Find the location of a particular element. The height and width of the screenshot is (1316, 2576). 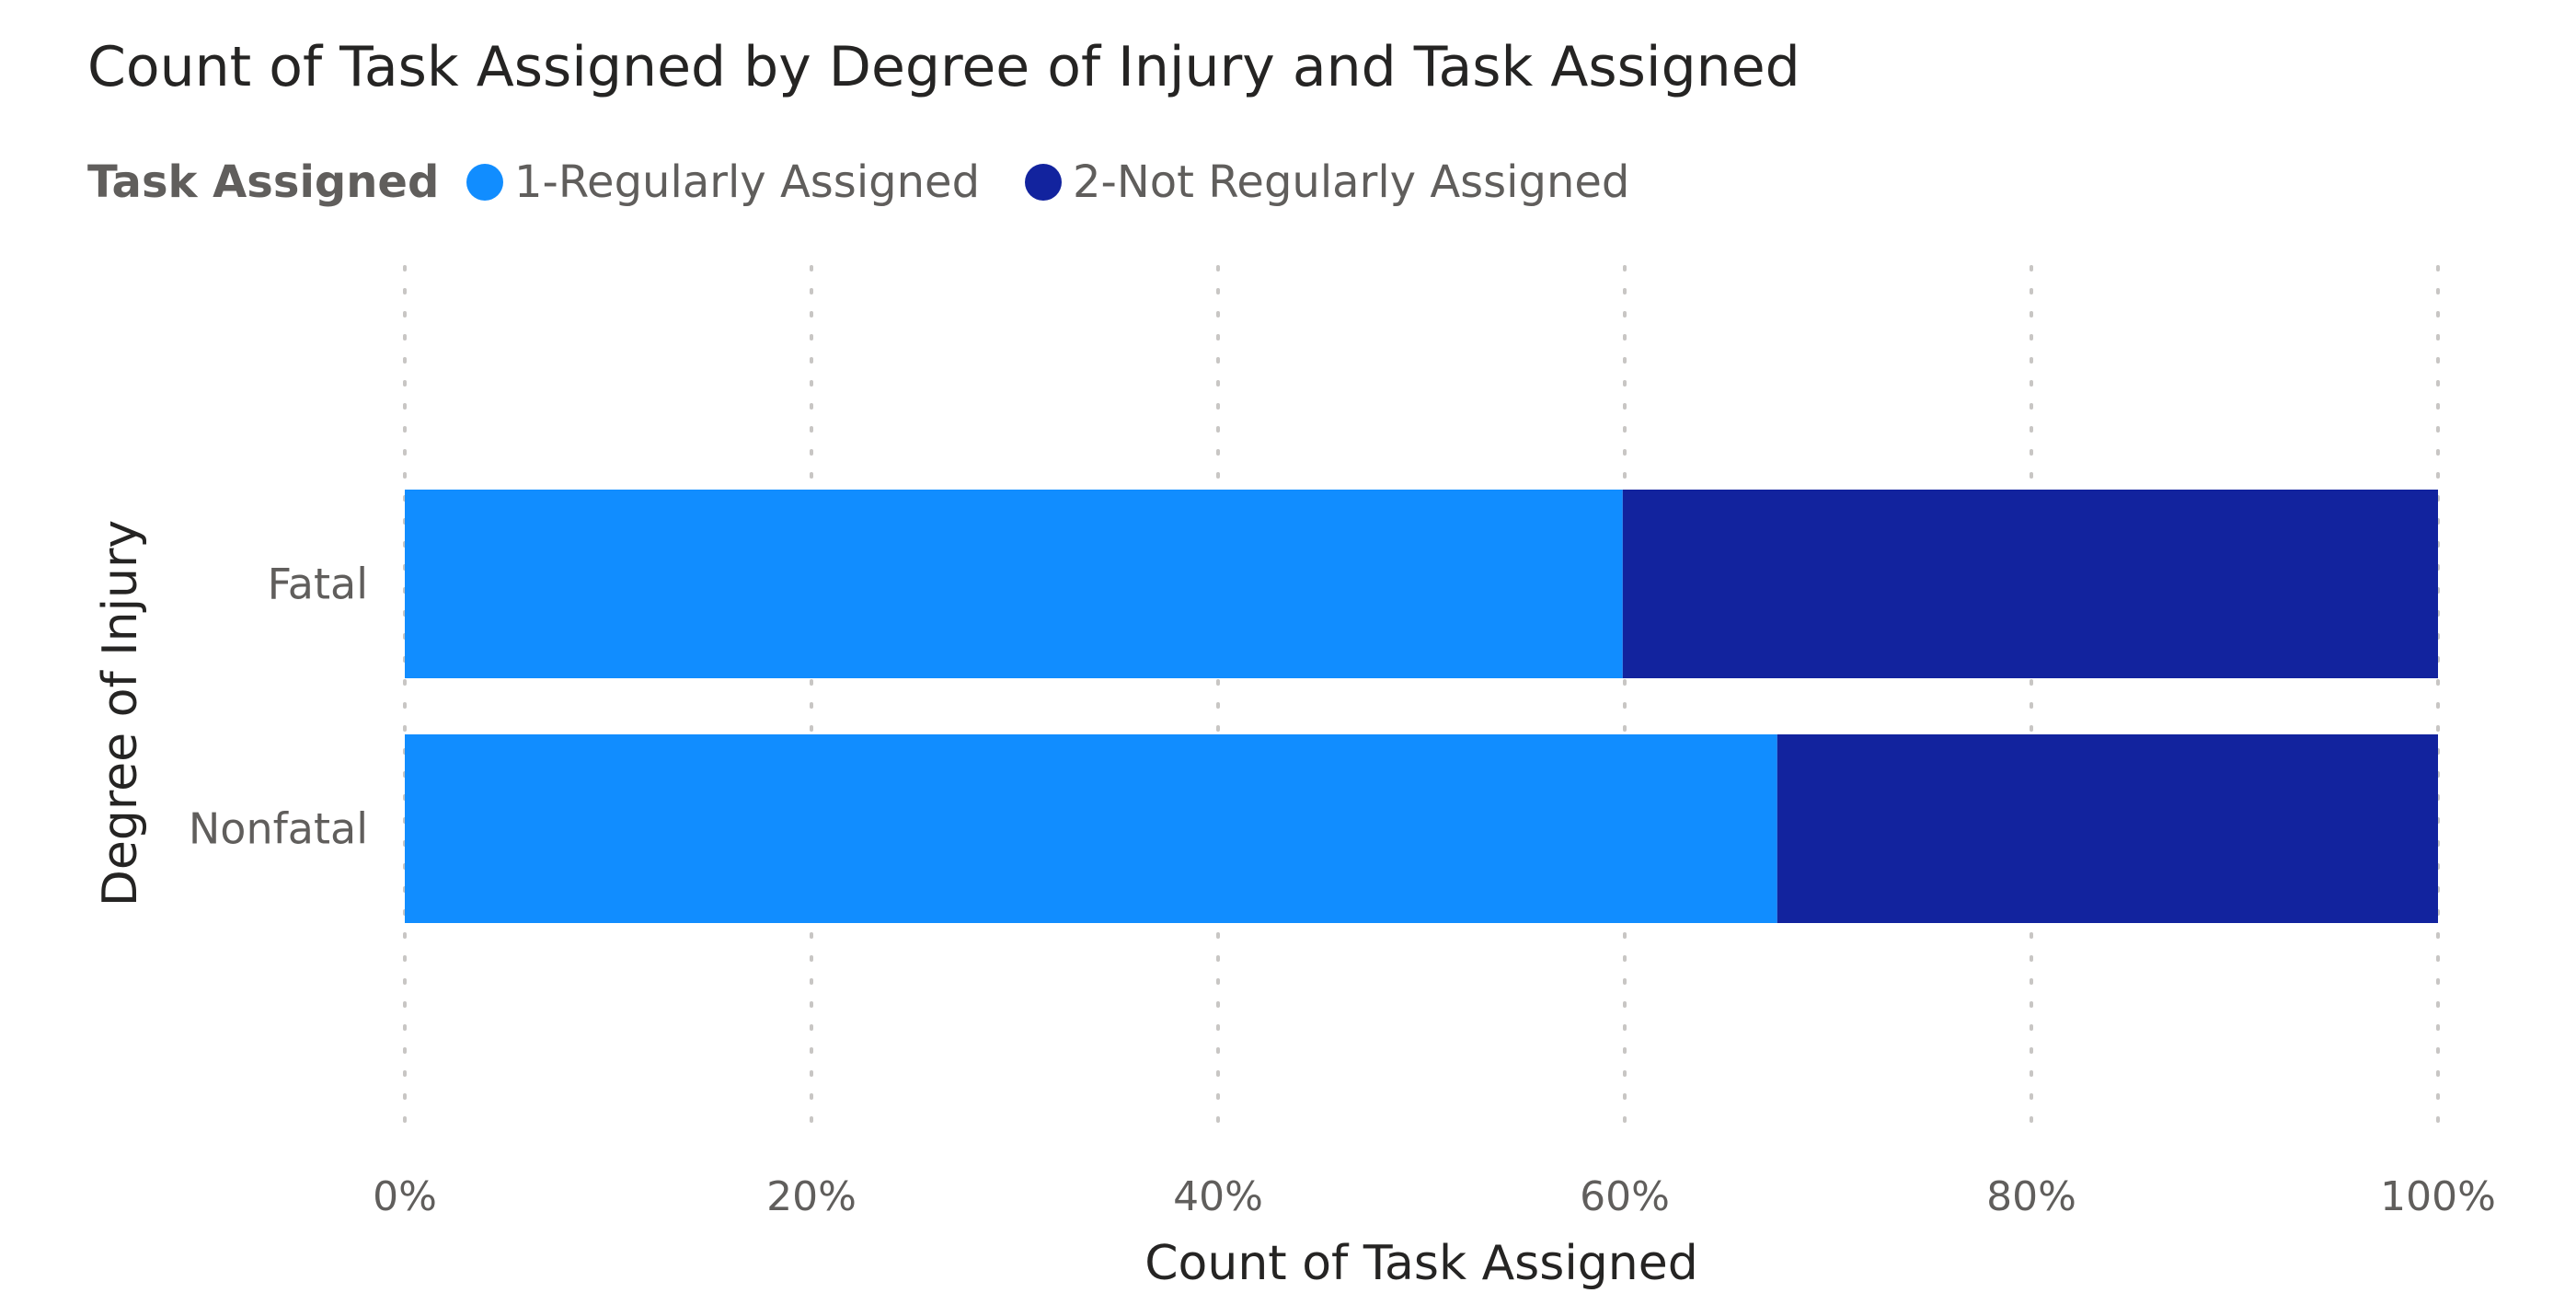

y-axis-title: Degree of Injury is located at coordinates (120, 713).